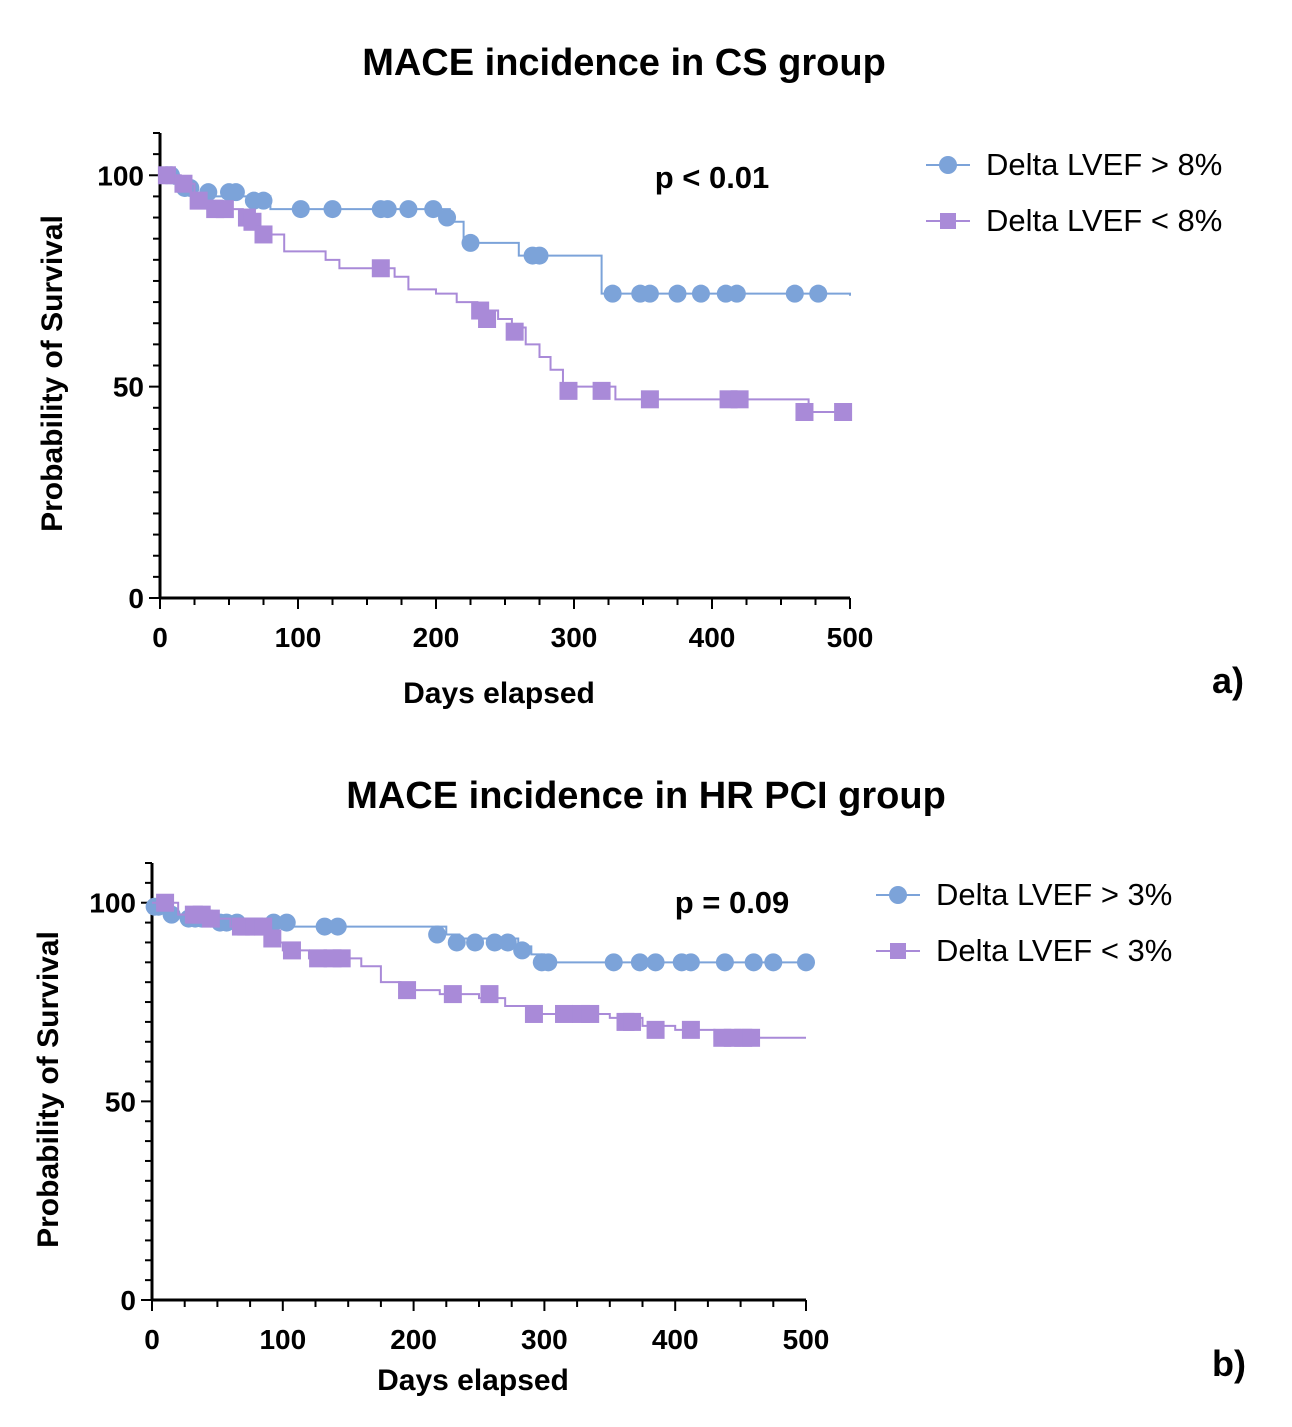 The image size is (1292, 1427). I want to click on panel-letter: a), so click(1228, 680).